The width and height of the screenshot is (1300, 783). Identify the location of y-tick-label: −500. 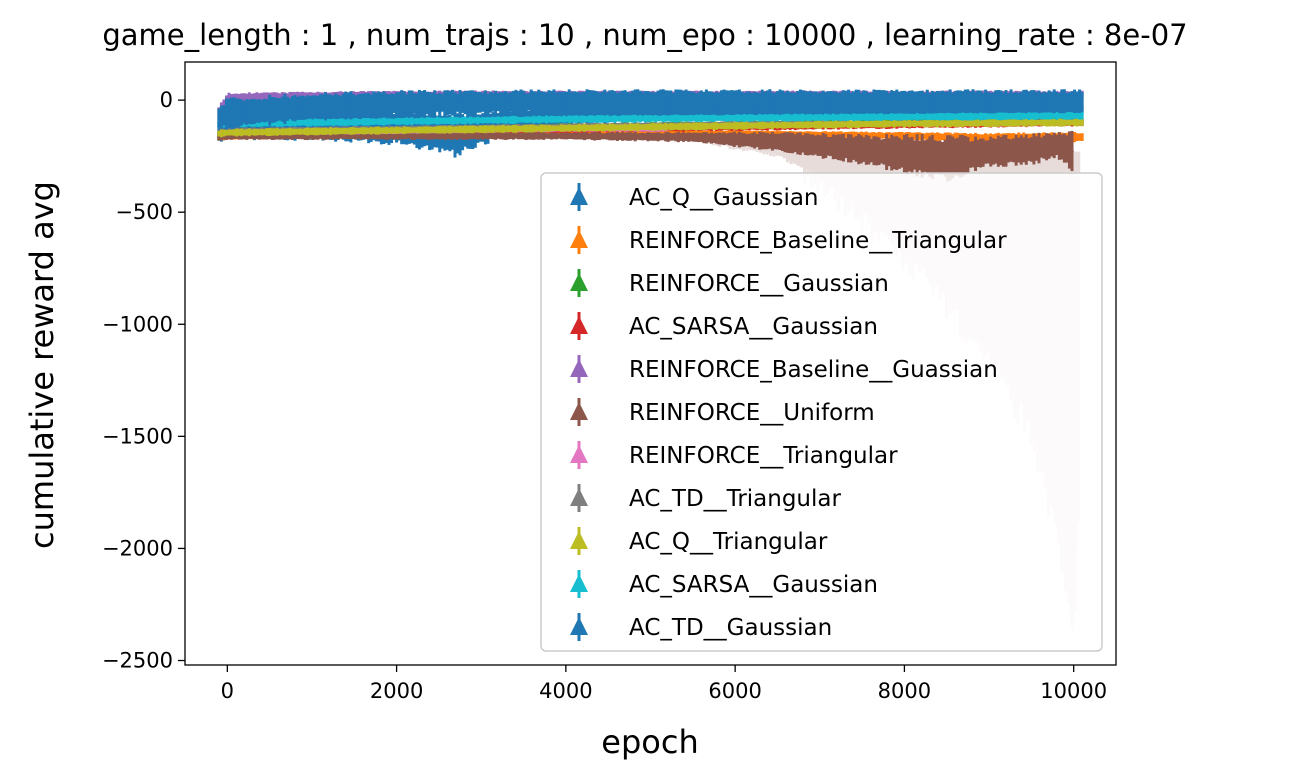
(144, 212).